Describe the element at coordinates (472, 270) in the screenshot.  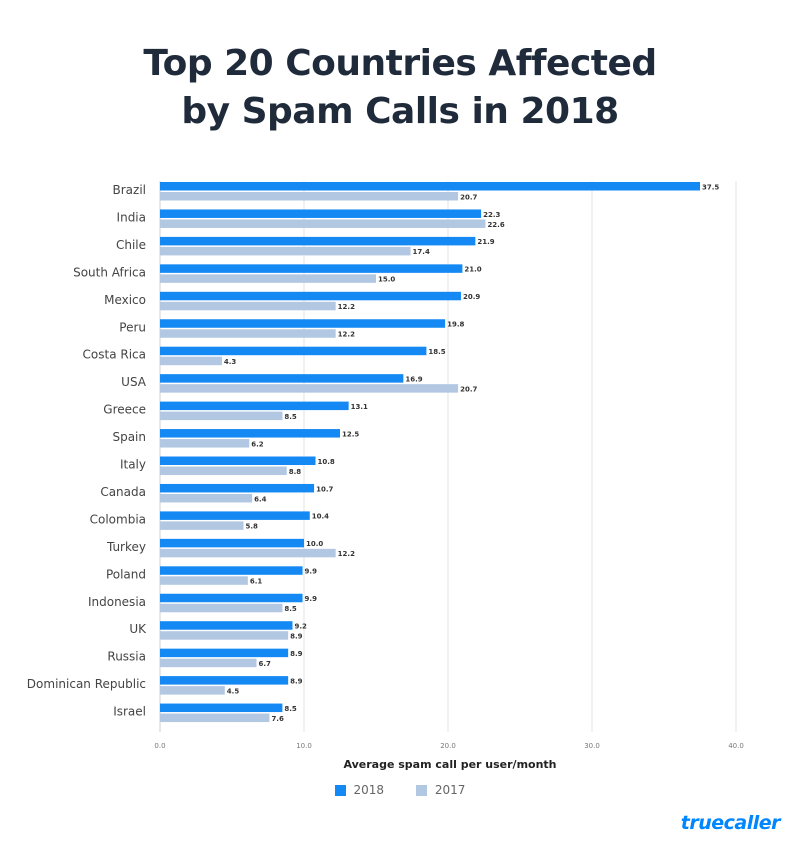
I see `data-label-2018: 21.0` at that location.